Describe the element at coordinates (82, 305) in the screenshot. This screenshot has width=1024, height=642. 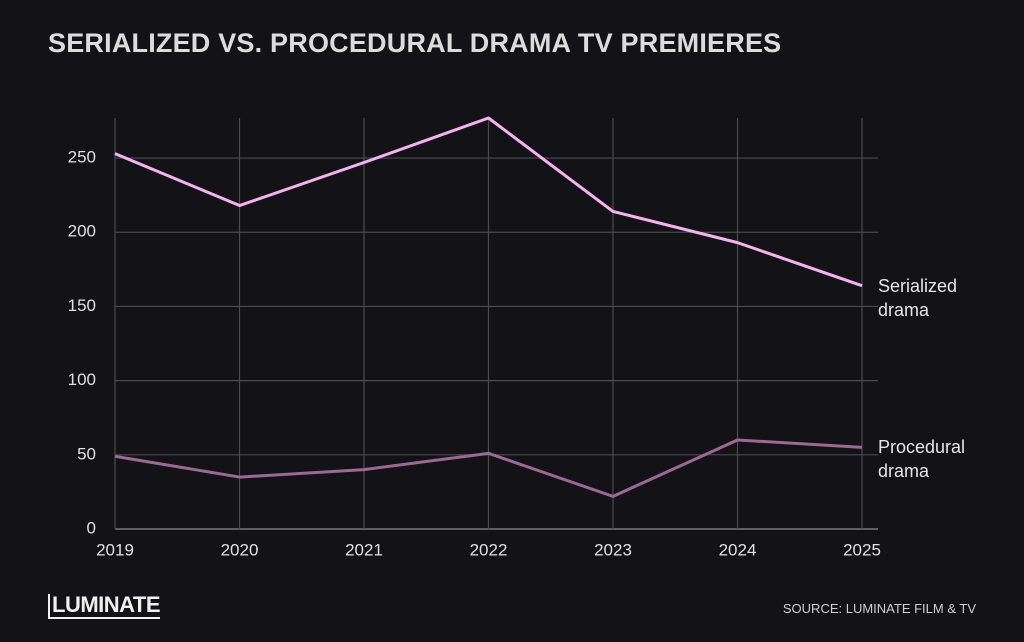
I see `y-tick-label: 150` at that location.